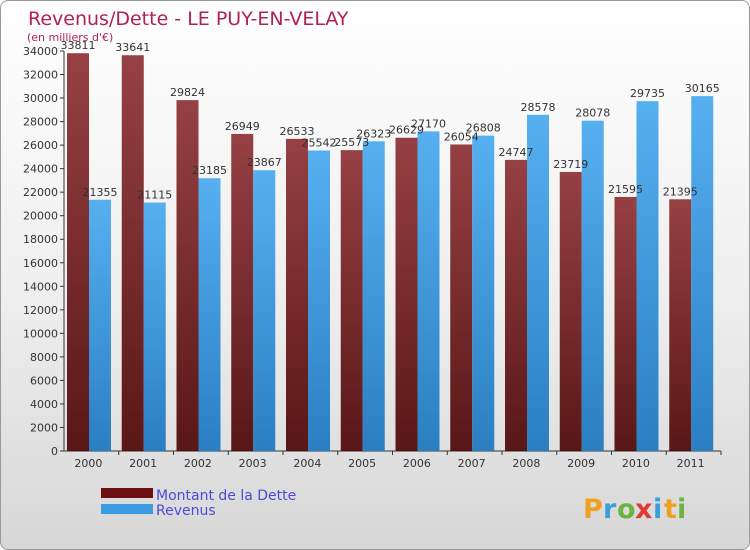 This screenshot has width=750, height=550. Describe the element at coordinates (351, 142) in the screenshot. I see `data-label-dette: 25573` at that location.